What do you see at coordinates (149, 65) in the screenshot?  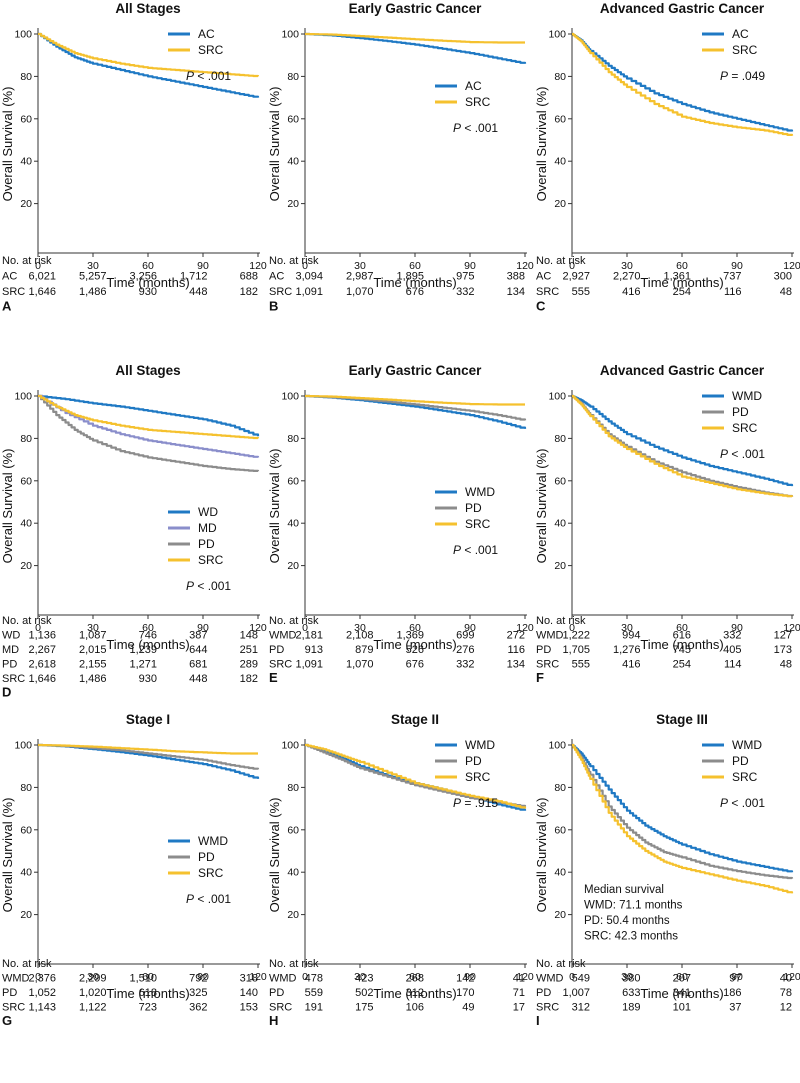 I see `curve-ac` at bounding box center [149, 65].